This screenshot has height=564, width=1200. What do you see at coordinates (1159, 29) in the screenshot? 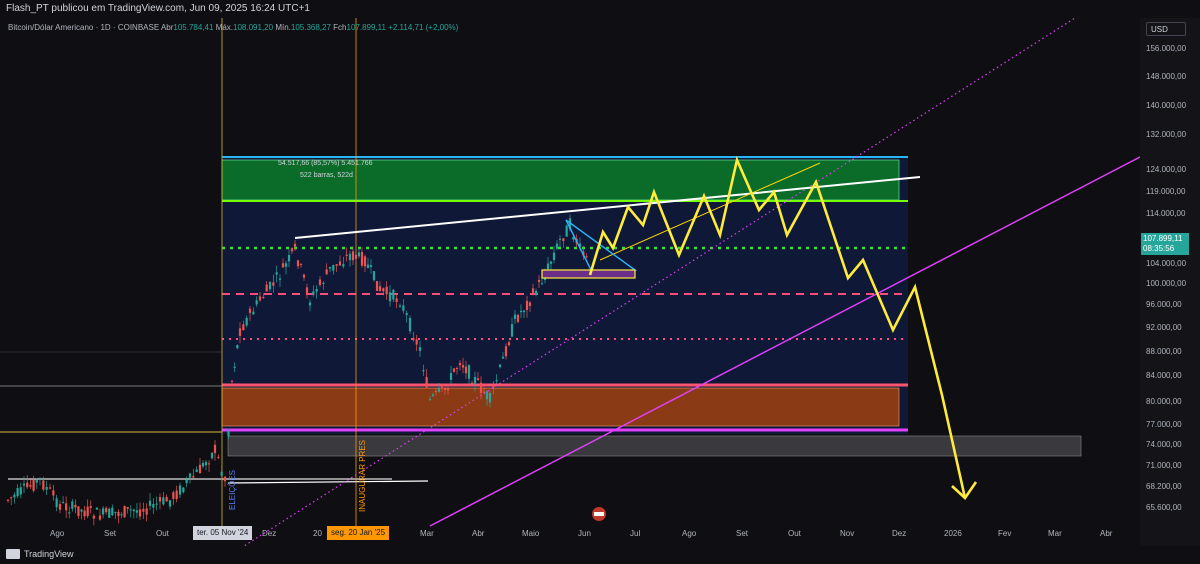
I see `currency-label: USD` at bounding box center [1159, 29].